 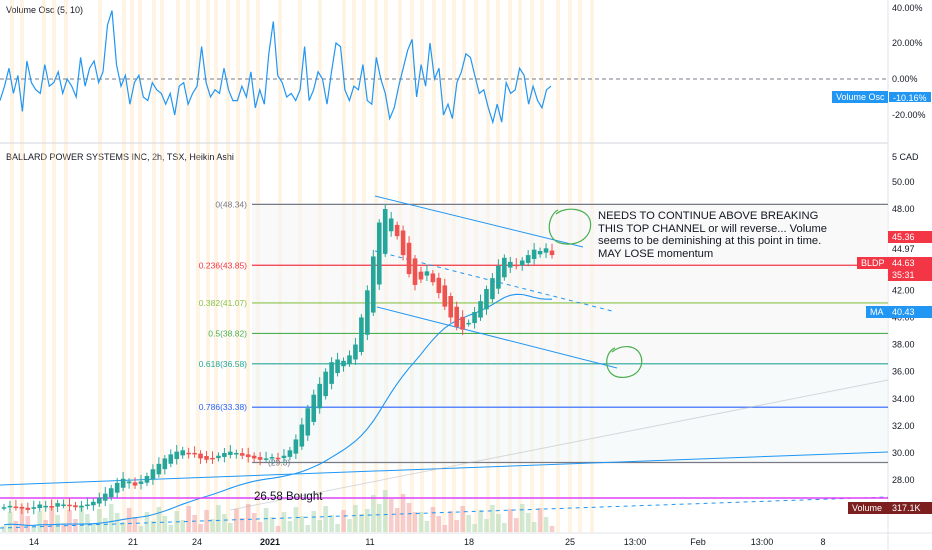 I want to click on price-badge: 44.63, so click(x=910, y=263).